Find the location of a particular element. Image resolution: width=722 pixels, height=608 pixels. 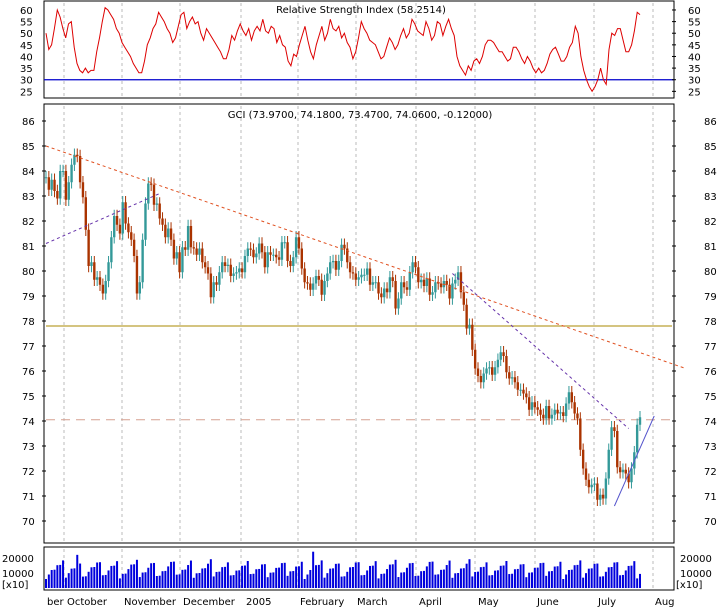

rsi-tick-label-left: 50 is located at coordinates (26, 34).